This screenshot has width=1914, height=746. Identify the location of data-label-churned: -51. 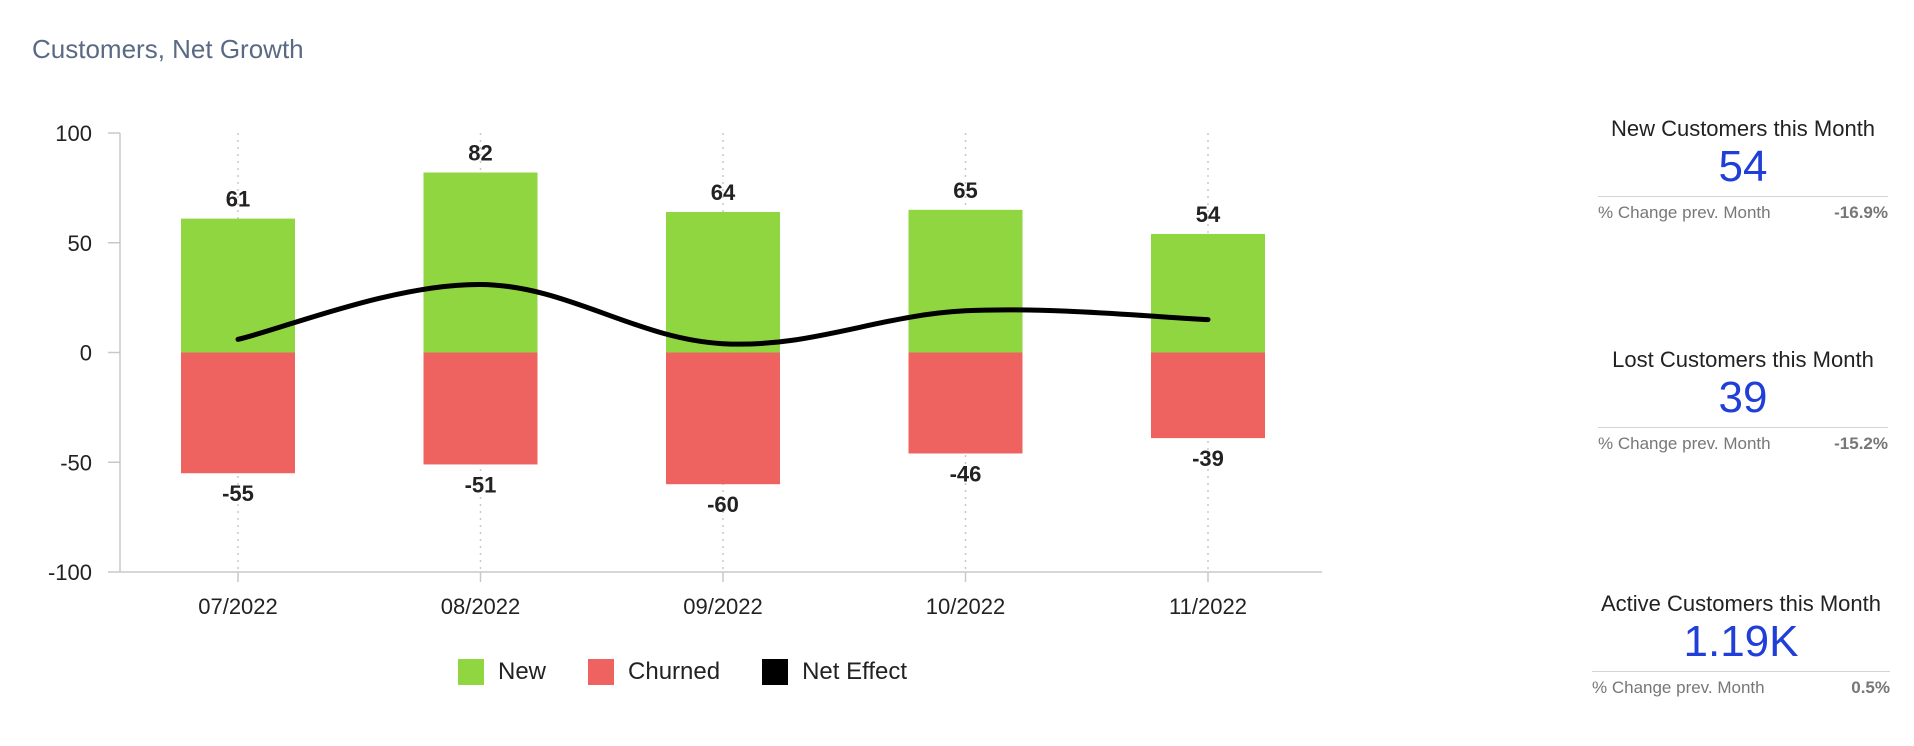
(481, 484).